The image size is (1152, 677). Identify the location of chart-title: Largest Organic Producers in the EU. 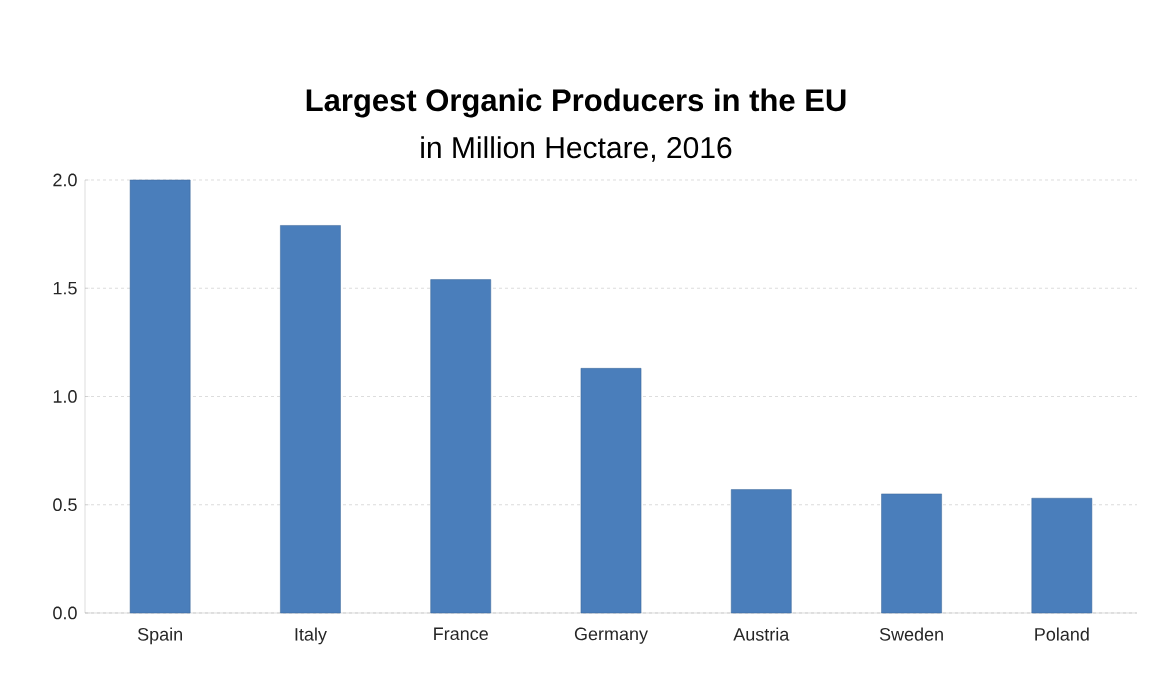
(576, 103).